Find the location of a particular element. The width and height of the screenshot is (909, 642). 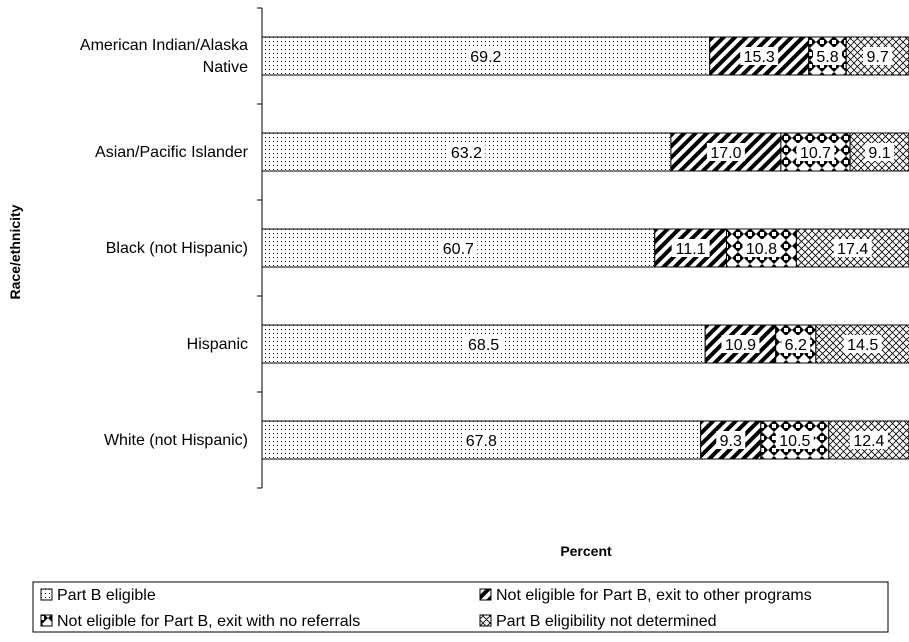

x-axis-title: Percent is located at coordinates (586, 551).